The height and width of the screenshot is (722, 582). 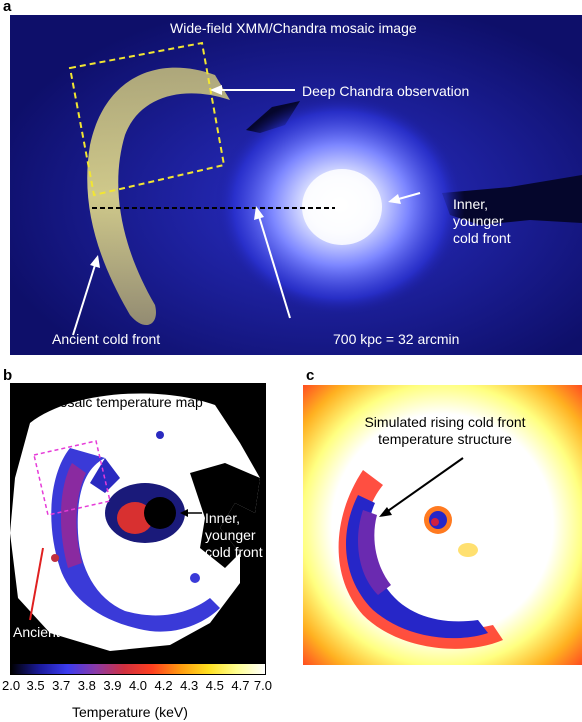 What do you see at coordinates (112, 685) in the screenshot?
I see `colorbar-tick-label: 3.9` at bounding box center [112, 685].